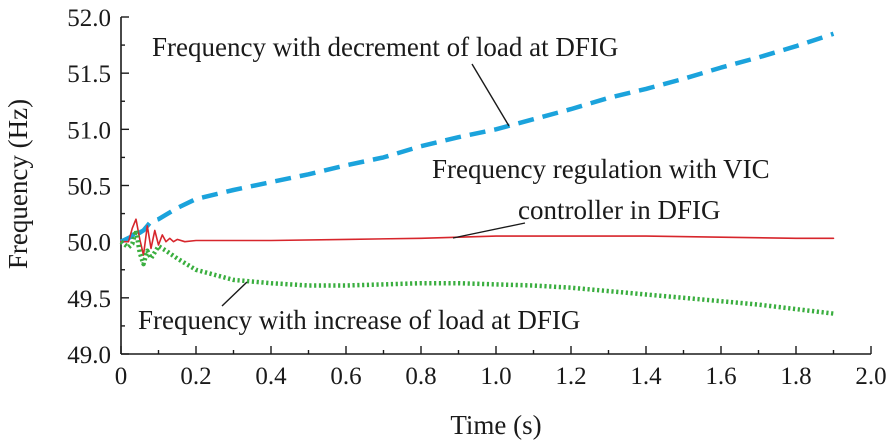 The width and height of the screenshot is (893, 444). I want to click on y-axis-title: Frequency (Hz), so click(18, 184).